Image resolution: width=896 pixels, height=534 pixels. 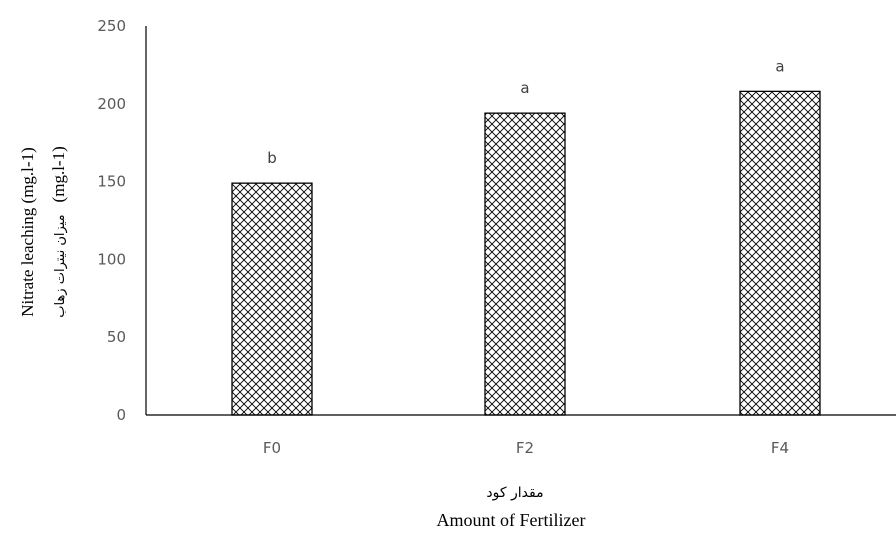 What do you see at coordinates (111, 104) in the screenshot?
I see `y-tick-label: 200` at bounding box center [111, 104].